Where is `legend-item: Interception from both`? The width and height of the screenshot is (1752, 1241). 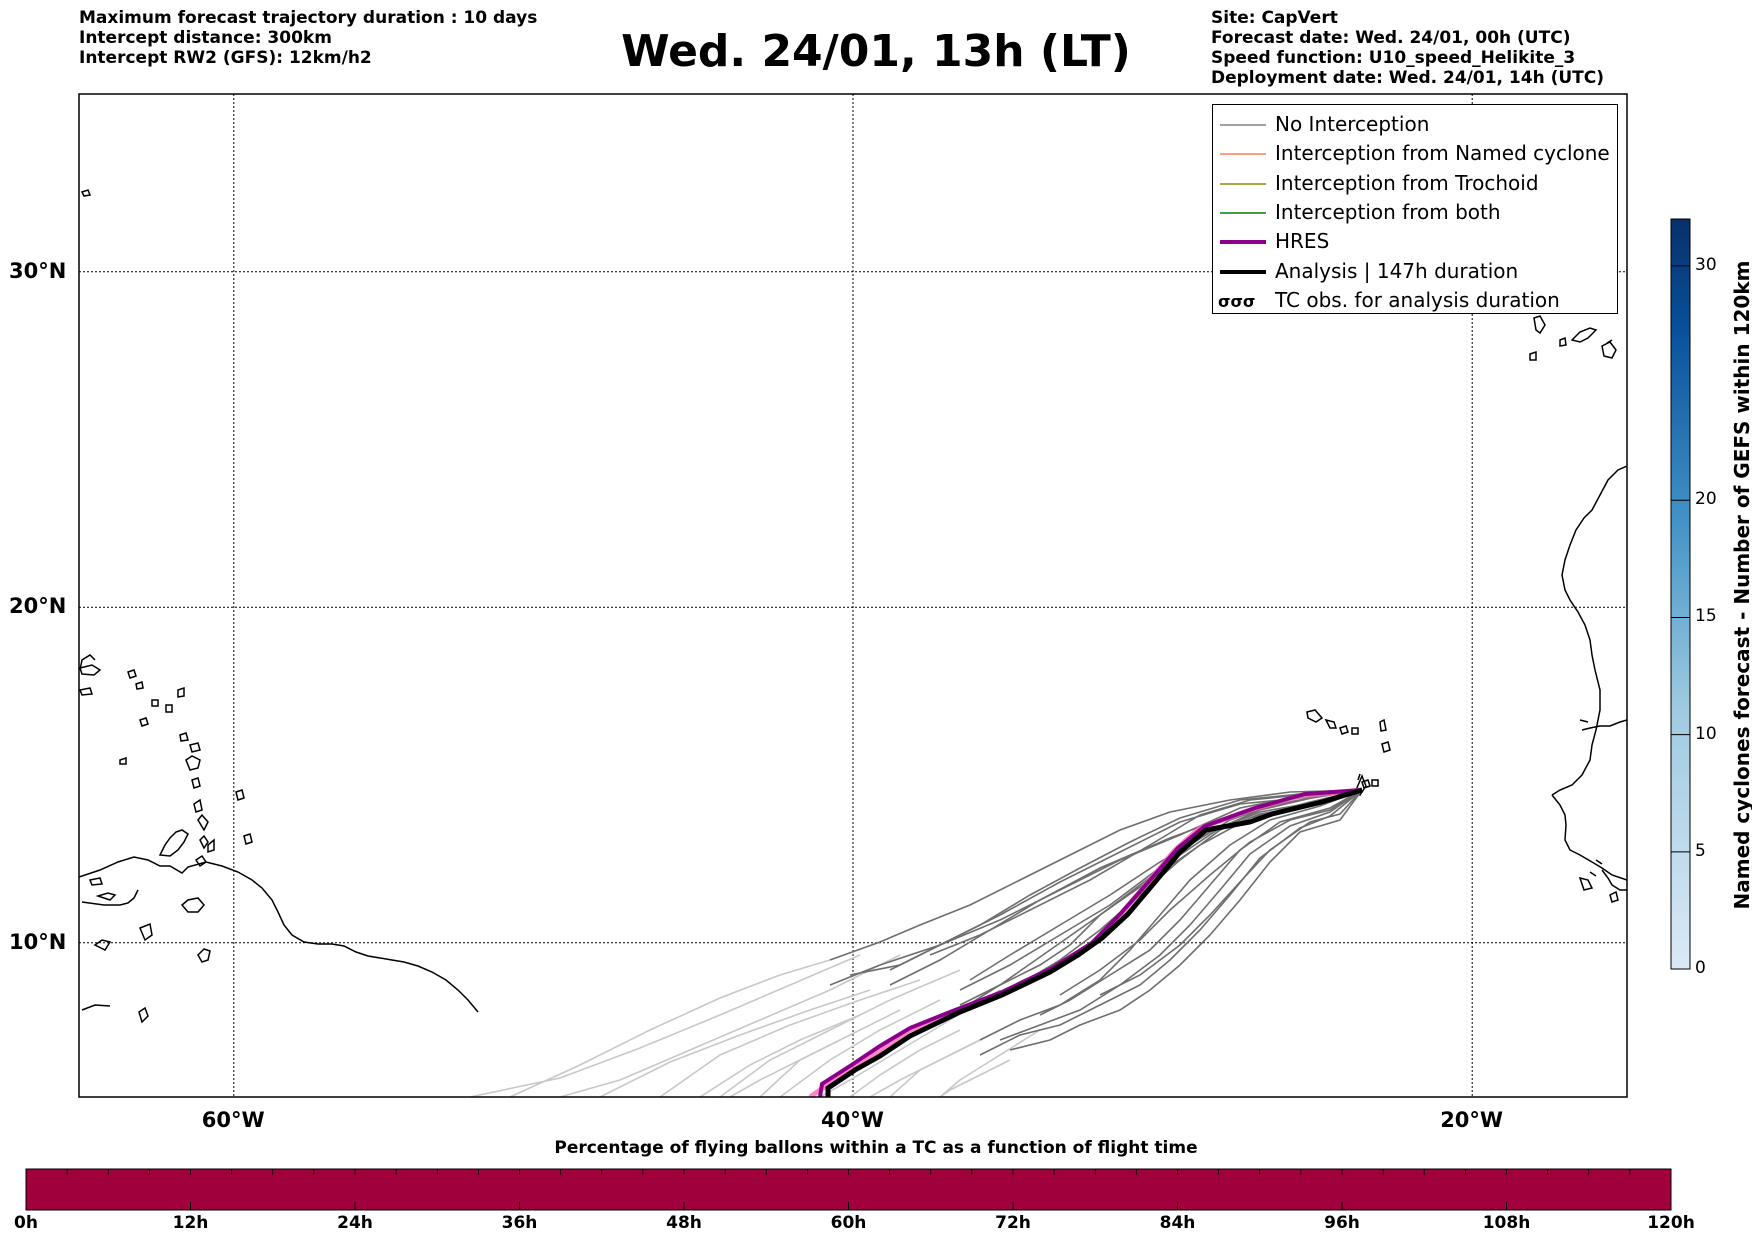
legend-item: Interception from both is located at coordinates (1415, 213).